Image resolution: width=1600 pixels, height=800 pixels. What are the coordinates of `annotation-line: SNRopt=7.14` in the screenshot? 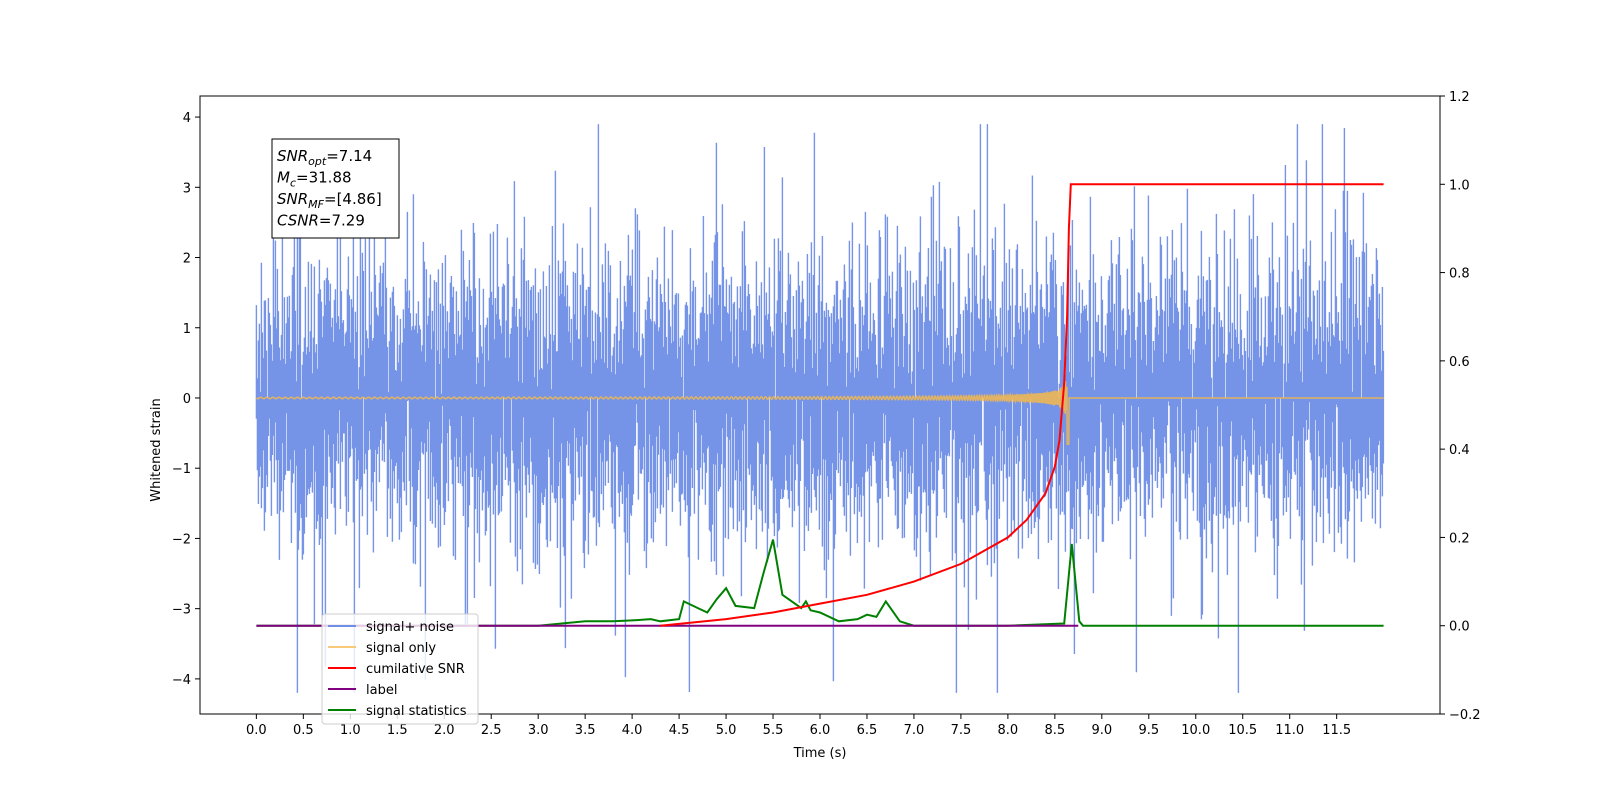 It's located at (324, 157).